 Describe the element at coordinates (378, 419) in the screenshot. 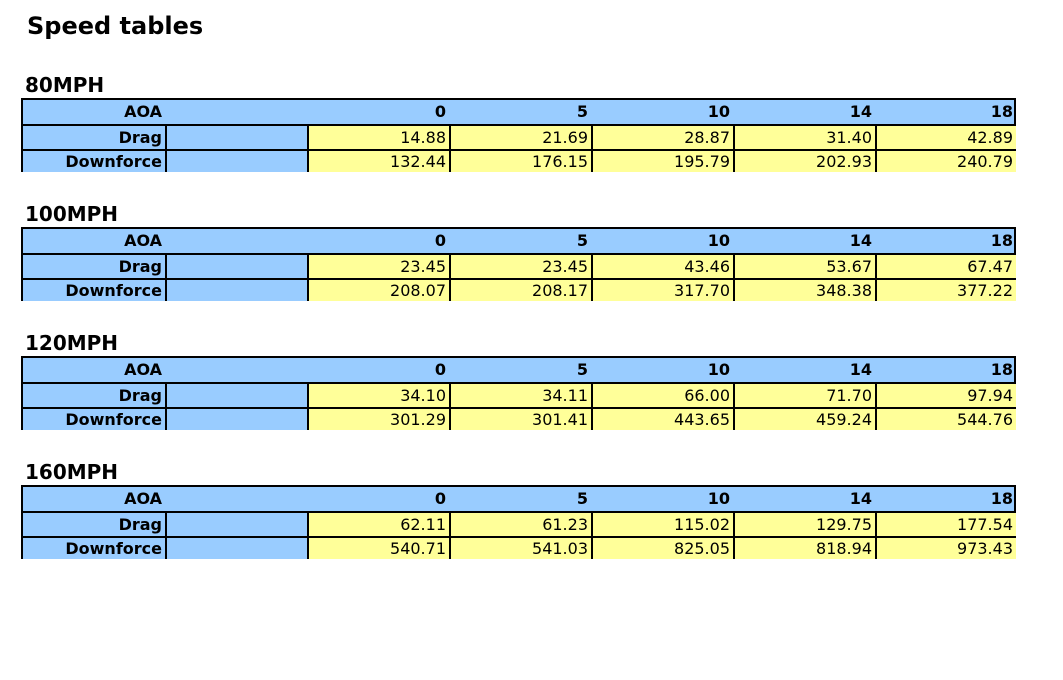

I see `downforce-value: 301.29` at that location.